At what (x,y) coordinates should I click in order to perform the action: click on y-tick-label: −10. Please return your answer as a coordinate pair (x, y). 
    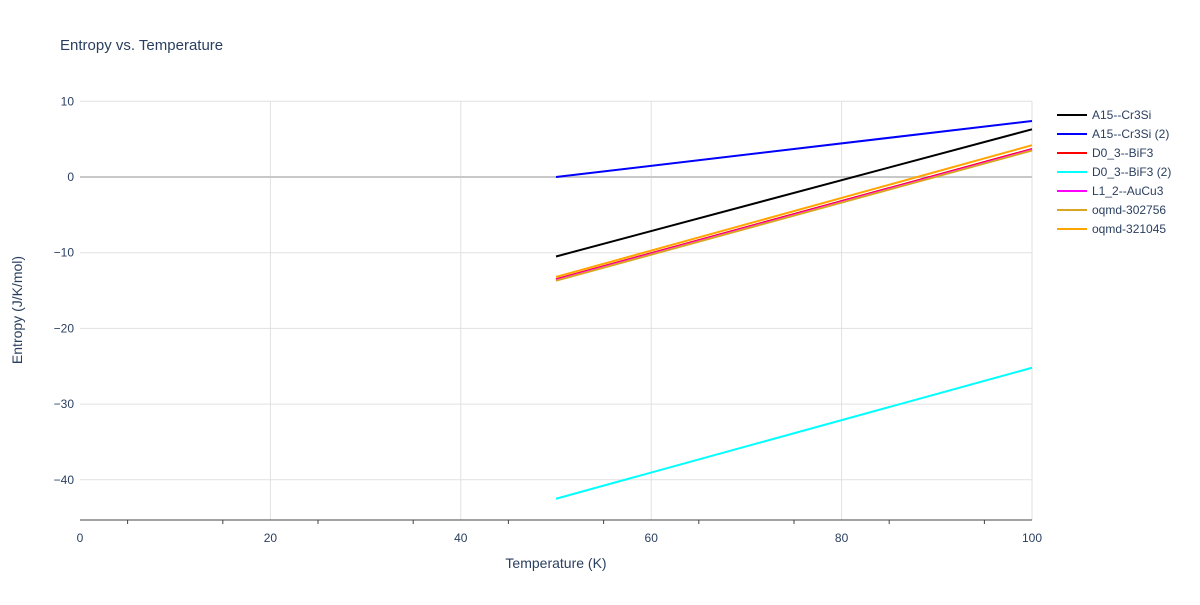
    Looking at the image, I should click on (64, 253).